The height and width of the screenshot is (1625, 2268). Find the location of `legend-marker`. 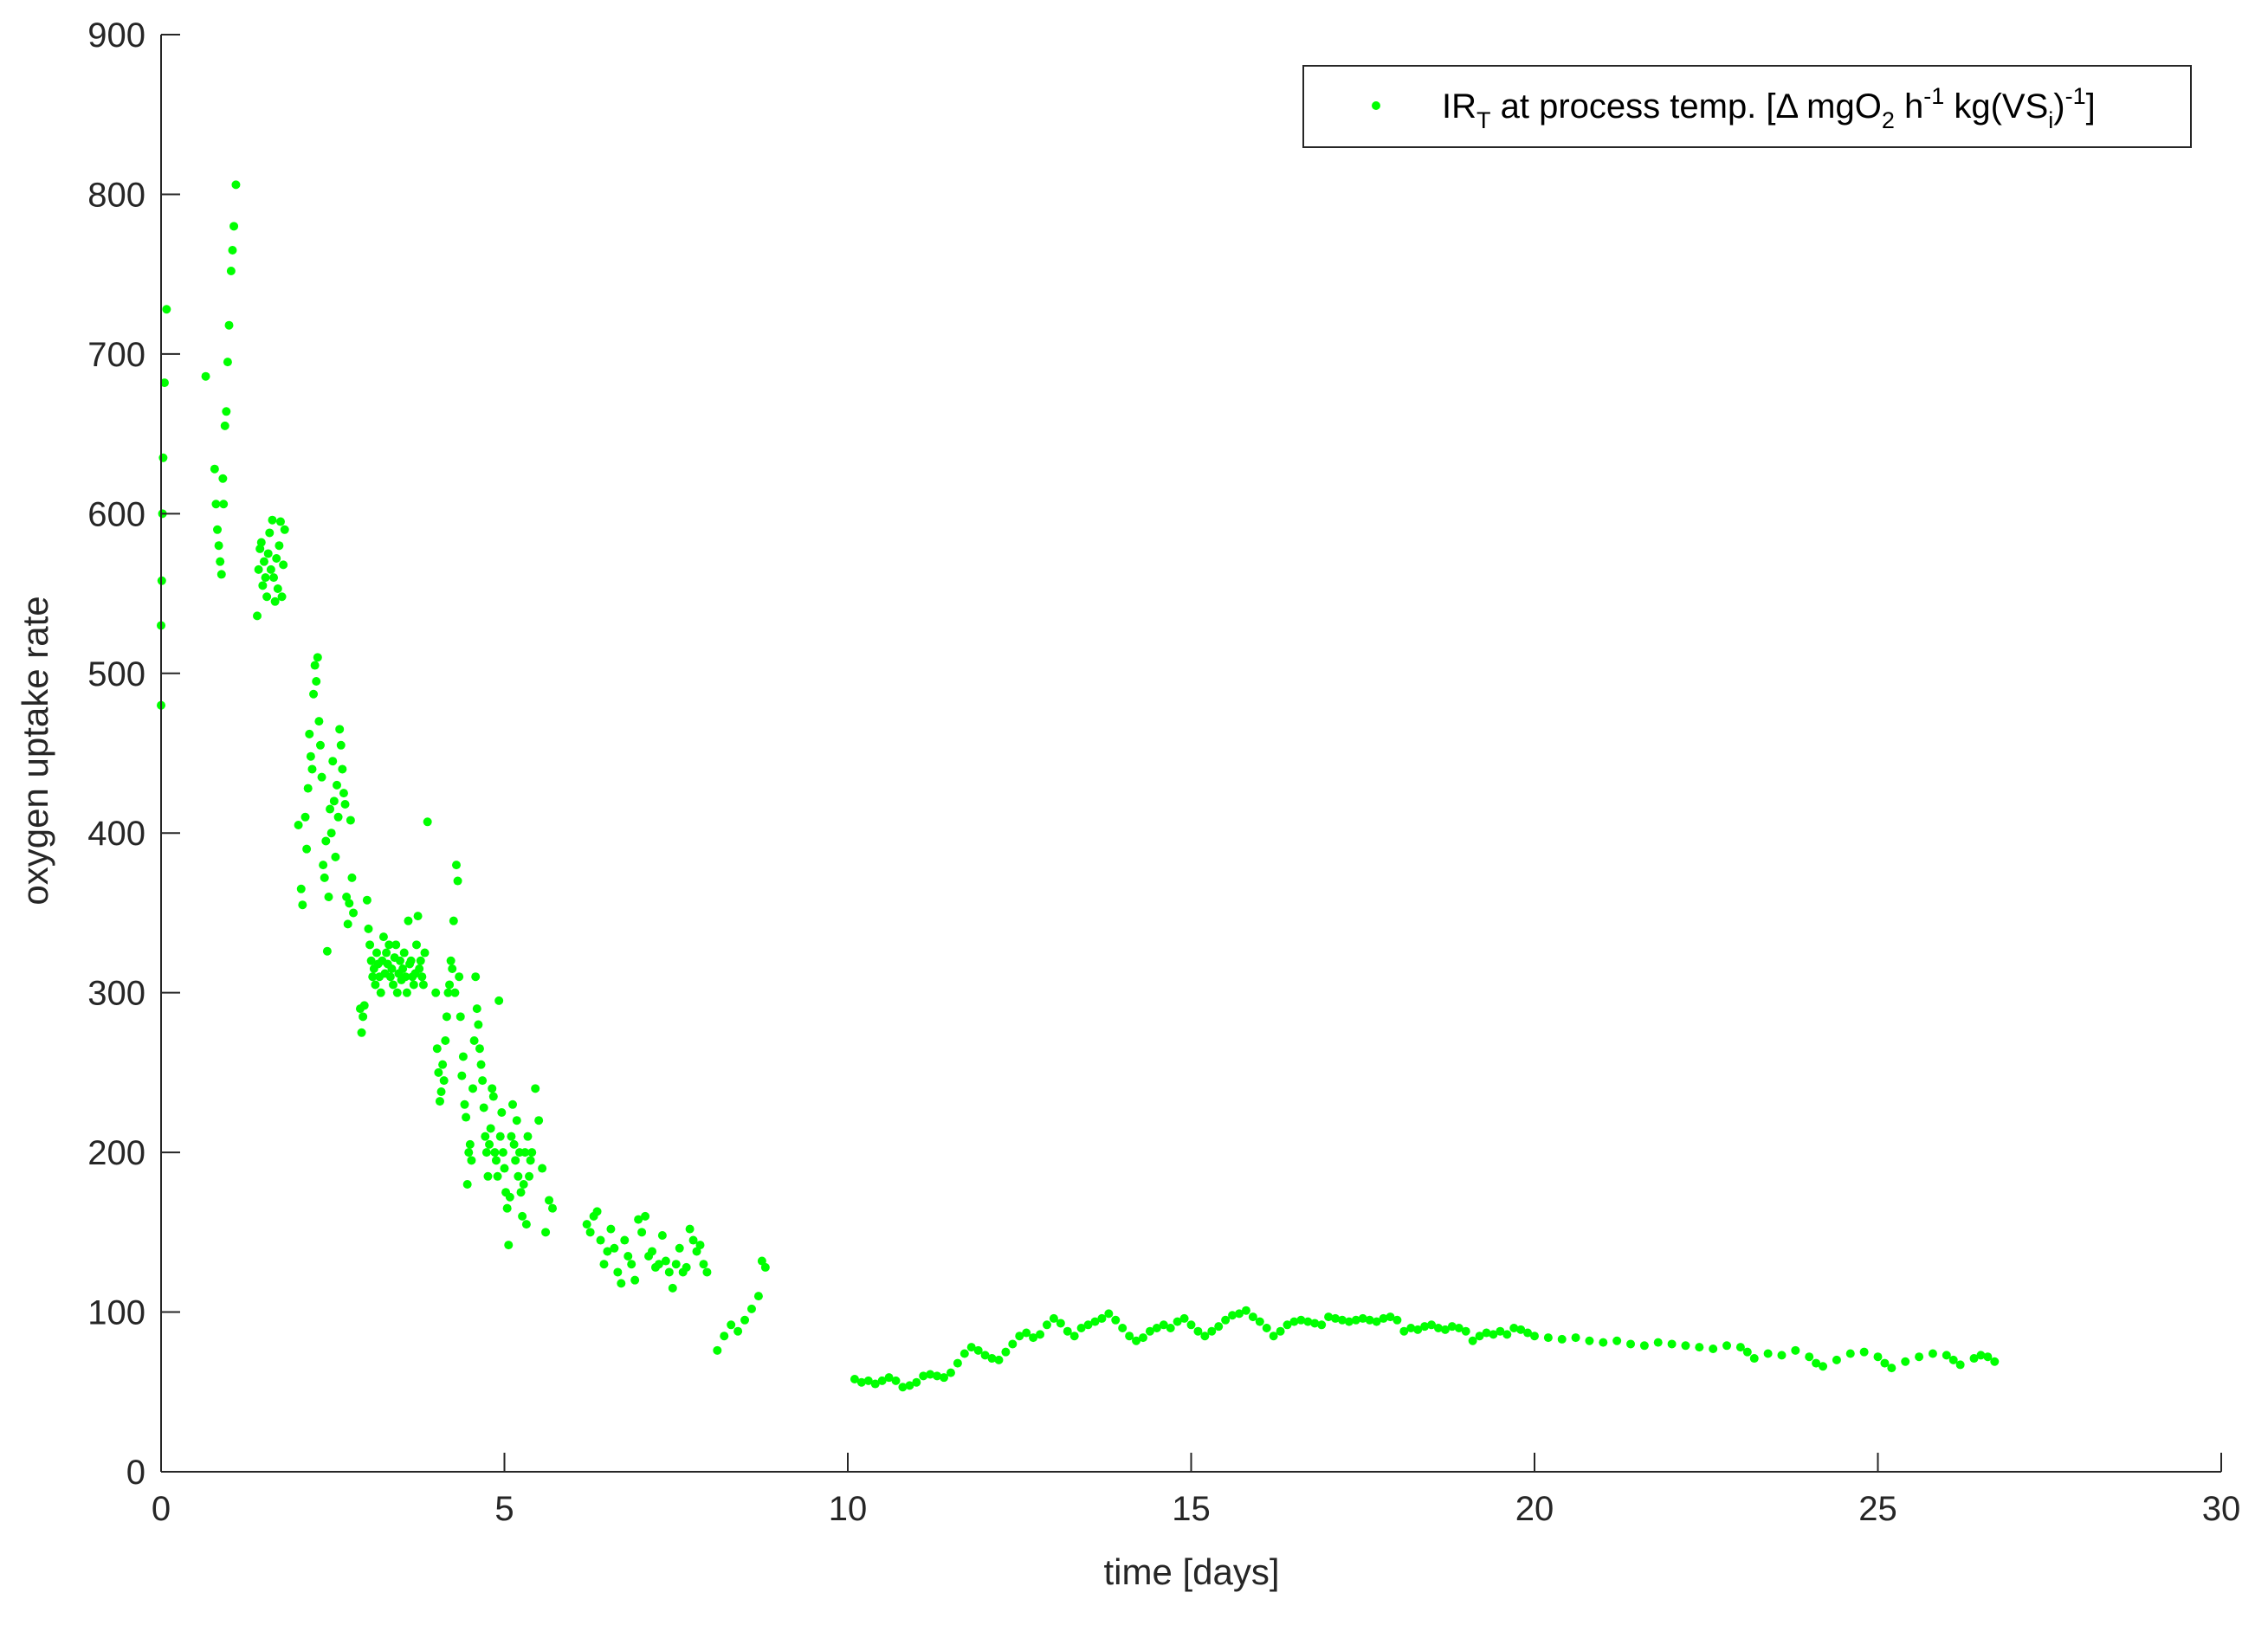

legend-marker is located at coordinates (1376, 105).